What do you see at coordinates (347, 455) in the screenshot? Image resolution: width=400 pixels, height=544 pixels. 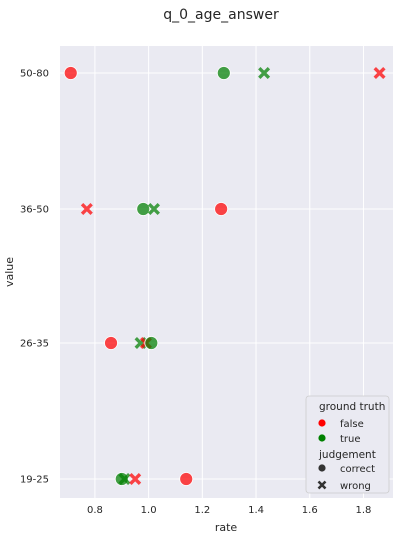 I see `legend-style-title: judgement` at bounding box center [347, 455].